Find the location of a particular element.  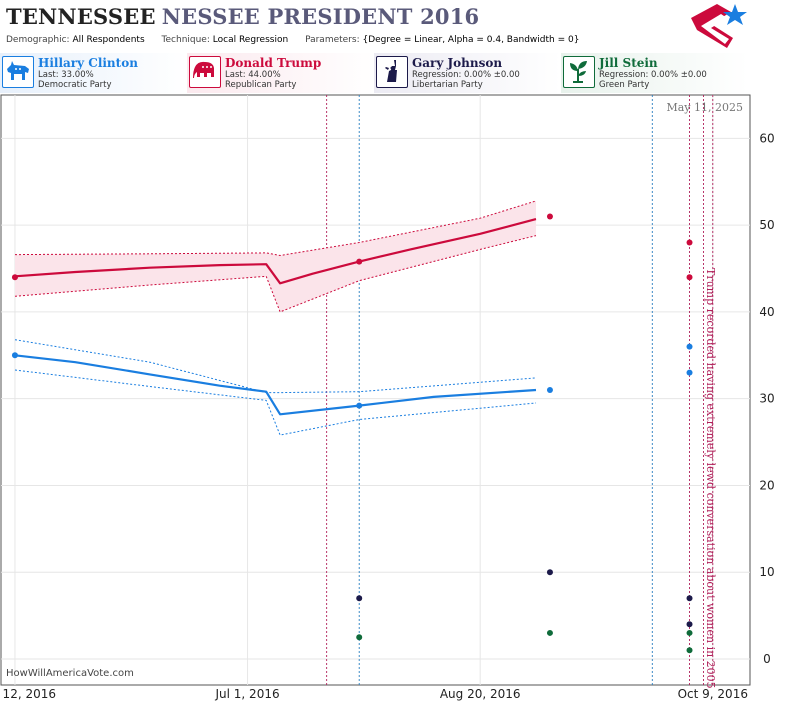

site-logo-icon is located at coordinates (719, 26).